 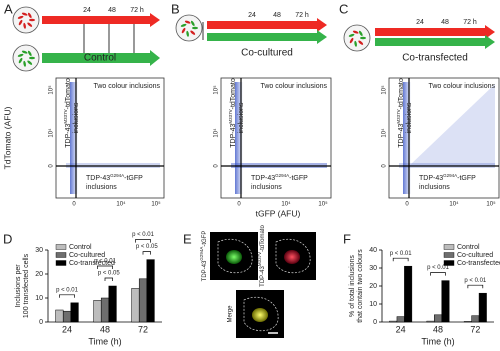 I want to click on inclusion, so click(x=260, y=315).